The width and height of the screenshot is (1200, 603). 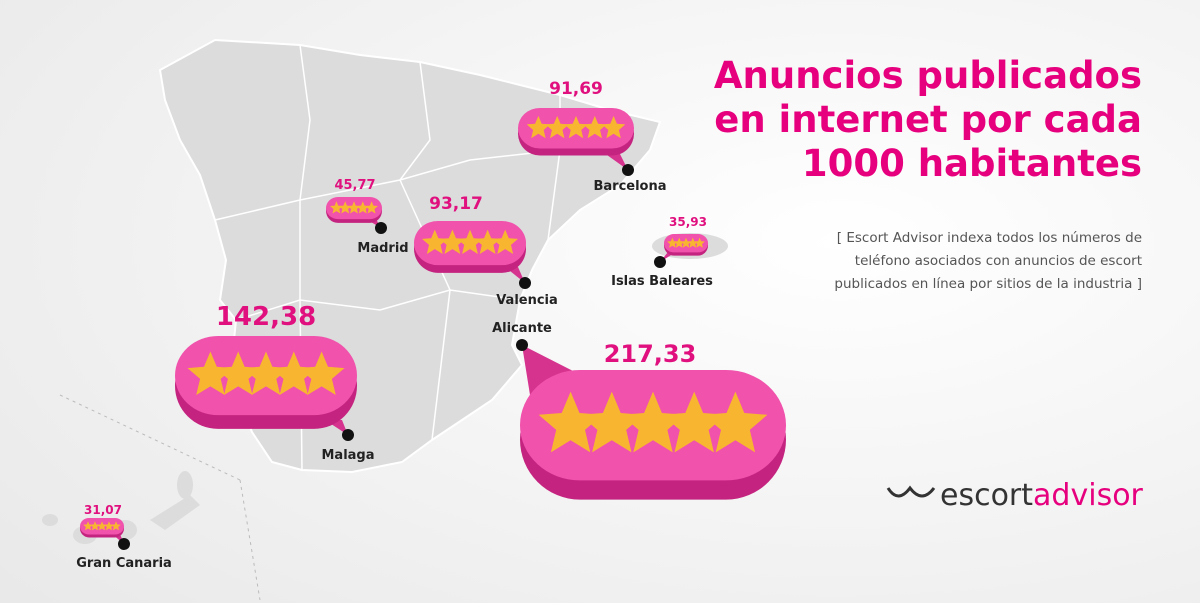 What do you see at coordinates (456, 204) in the screenshot?
I see `city-value: 93,17` at bounding box center [456, 204].